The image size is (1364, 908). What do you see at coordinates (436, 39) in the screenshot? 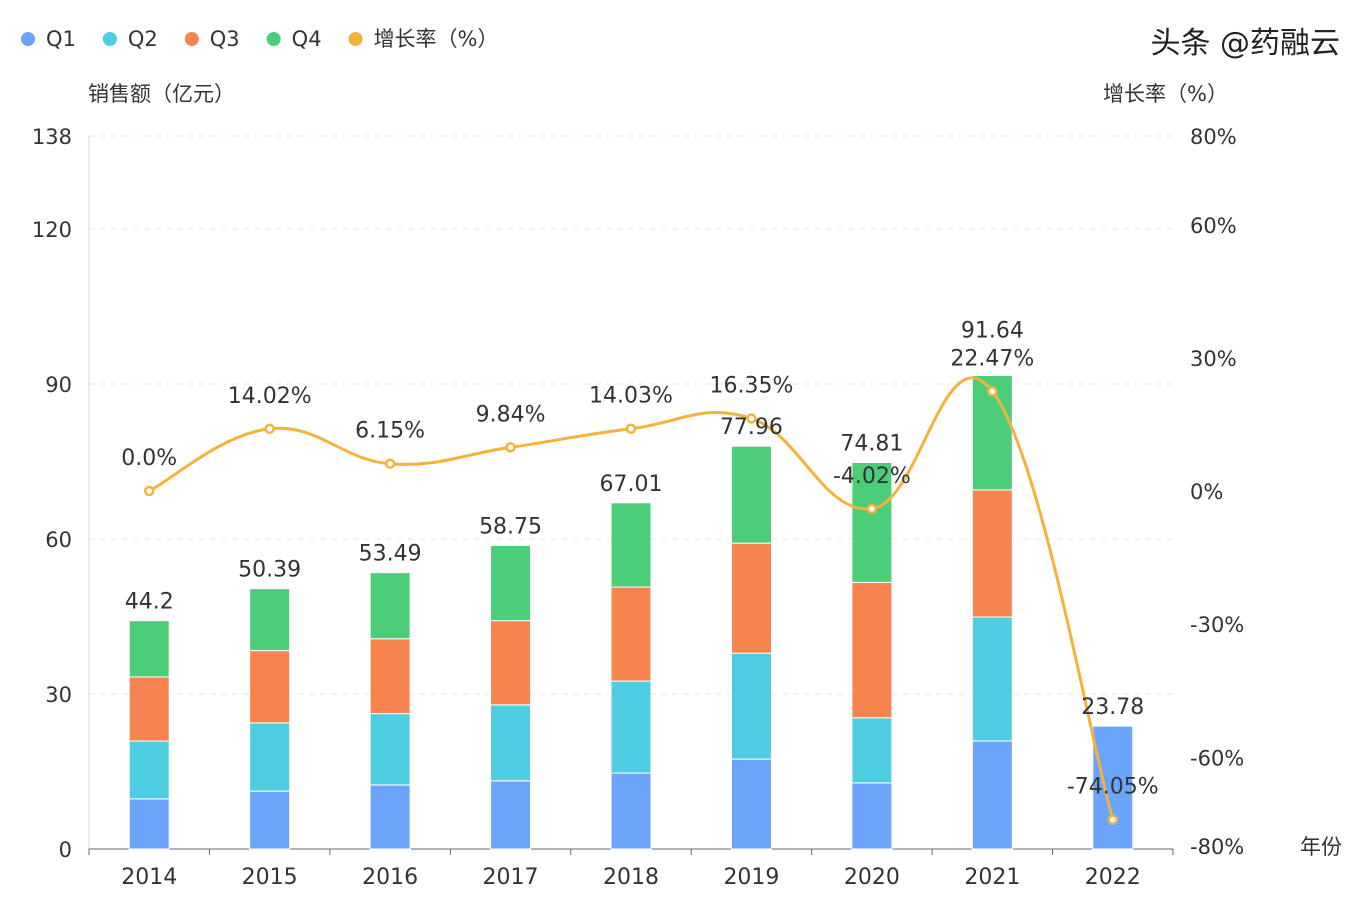
I see `legend-label: 增长率（%）` at bounding box center [436, 39].